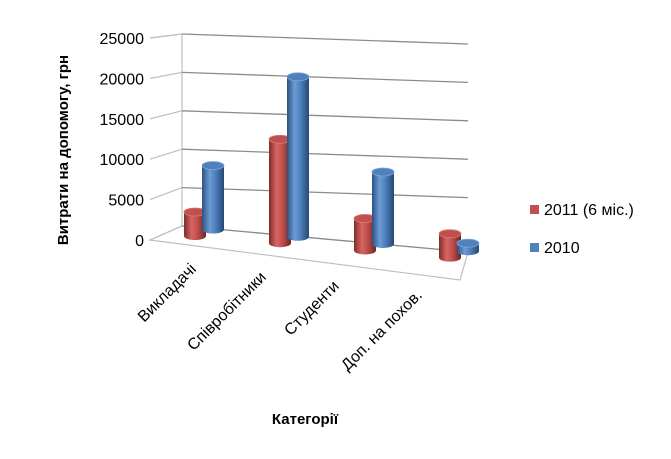  Describe the element at coordinates (166, 137) in the screenshot. I see `left-wall` at that location.